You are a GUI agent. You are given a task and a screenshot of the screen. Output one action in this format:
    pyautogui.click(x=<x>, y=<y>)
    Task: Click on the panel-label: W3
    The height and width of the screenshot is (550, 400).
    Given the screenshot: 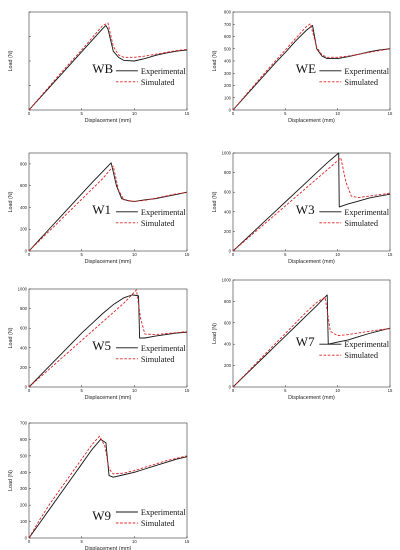 What is the action you would take?
    pyautogui.click(x=305, y=209)
    